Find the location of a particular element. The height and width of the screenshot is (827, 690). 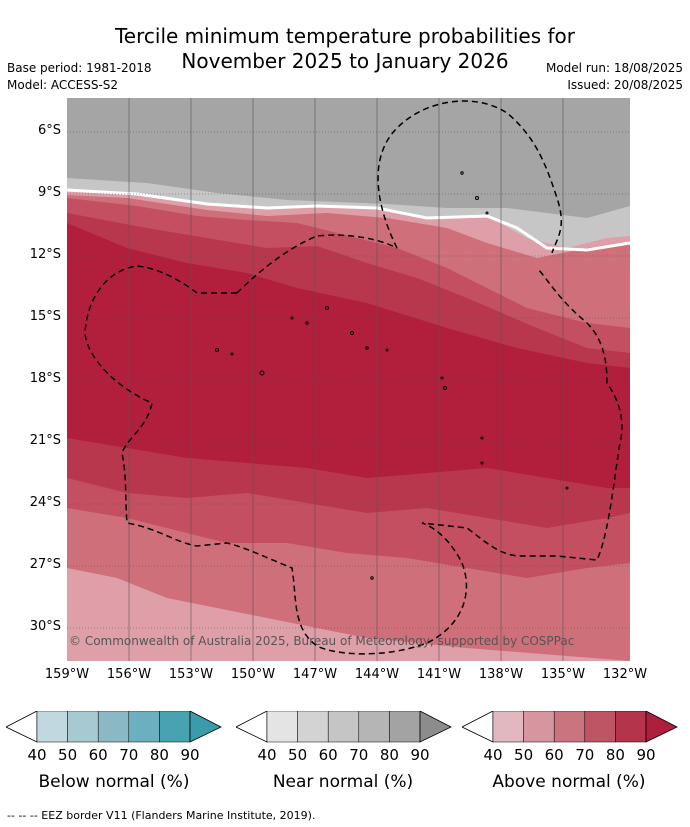

cbar-below-title: Below normal (%) is located at coordinates (114, 782).